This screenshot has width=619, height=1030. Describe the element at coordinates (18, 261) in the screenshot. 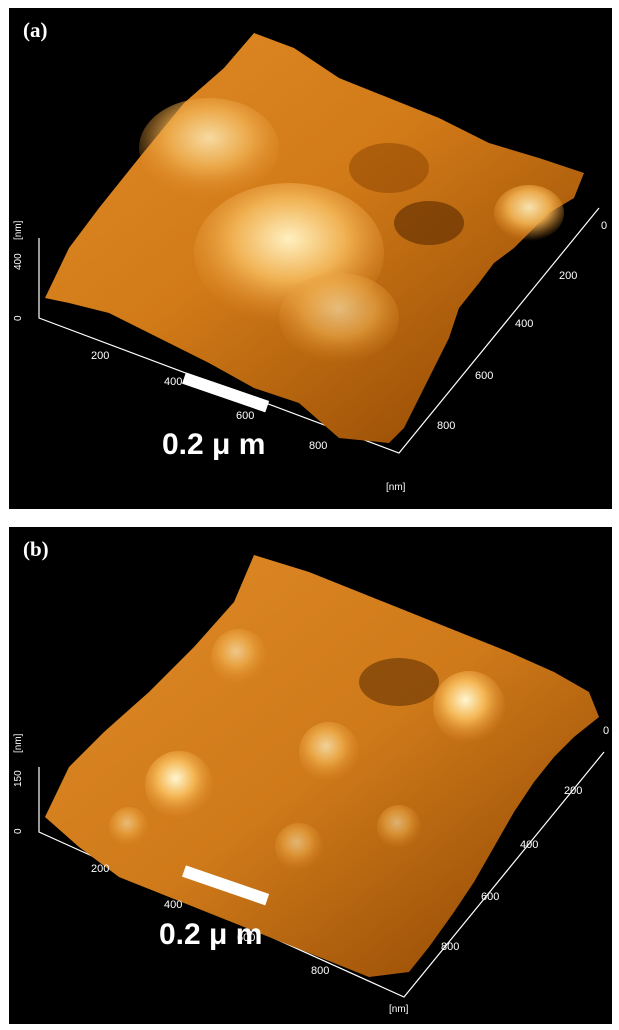

I see `z-axis-max: 400` at that location.